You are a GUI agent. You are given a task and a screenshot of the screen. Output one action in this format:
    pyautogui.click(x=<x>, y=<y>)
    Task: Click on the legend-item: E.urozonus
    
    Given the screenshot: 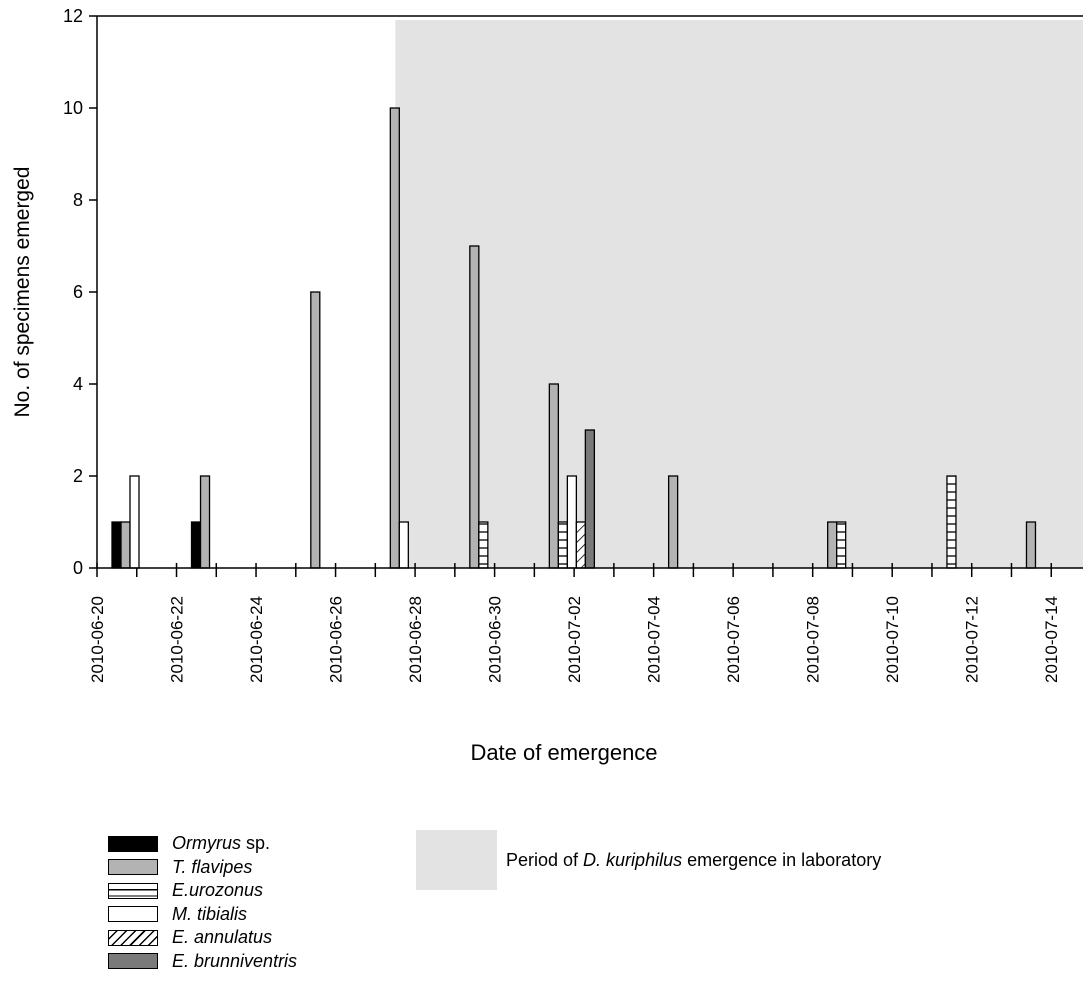 What is the action you would take?
    pyautogui.click(x=202, y=891)
    